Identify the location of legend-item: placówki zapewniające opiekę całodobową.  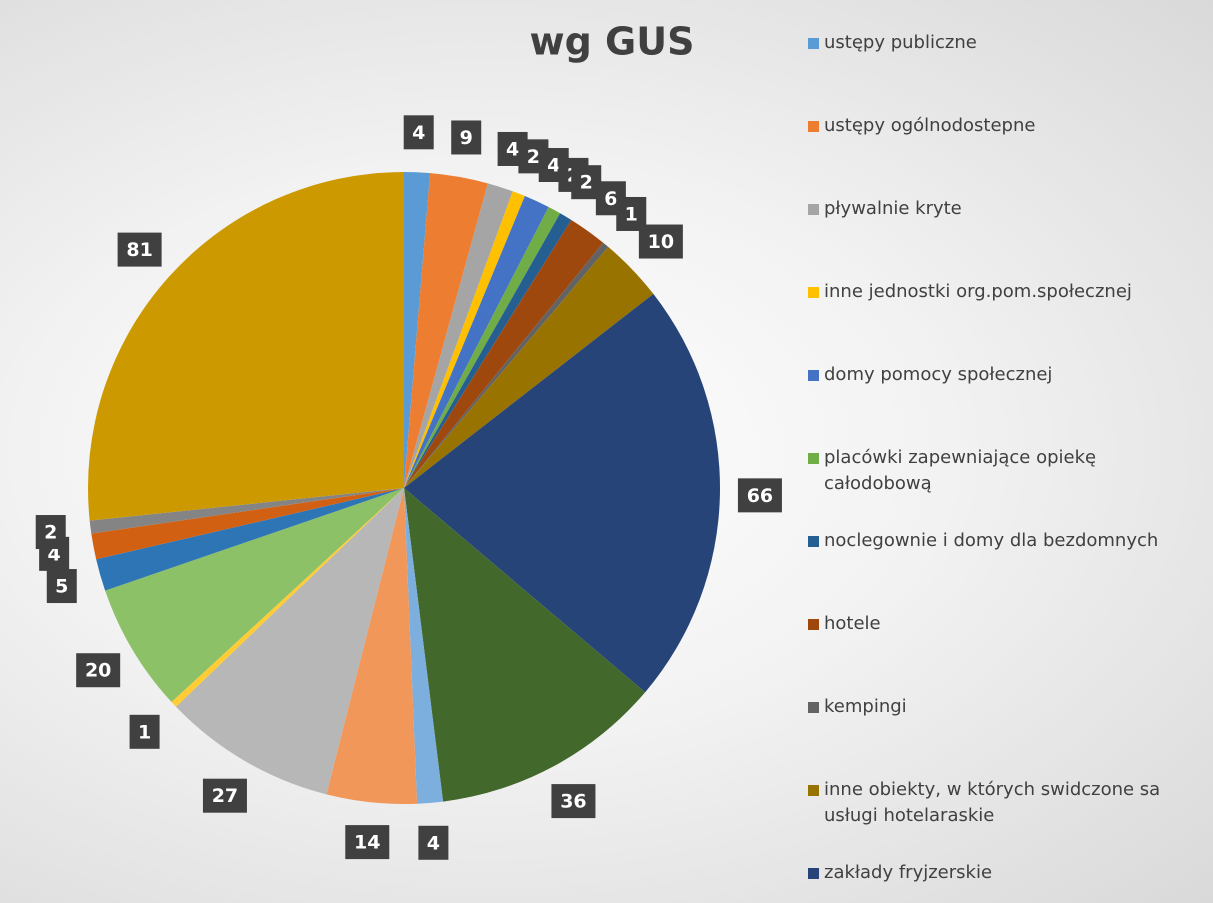
(1008, 471).